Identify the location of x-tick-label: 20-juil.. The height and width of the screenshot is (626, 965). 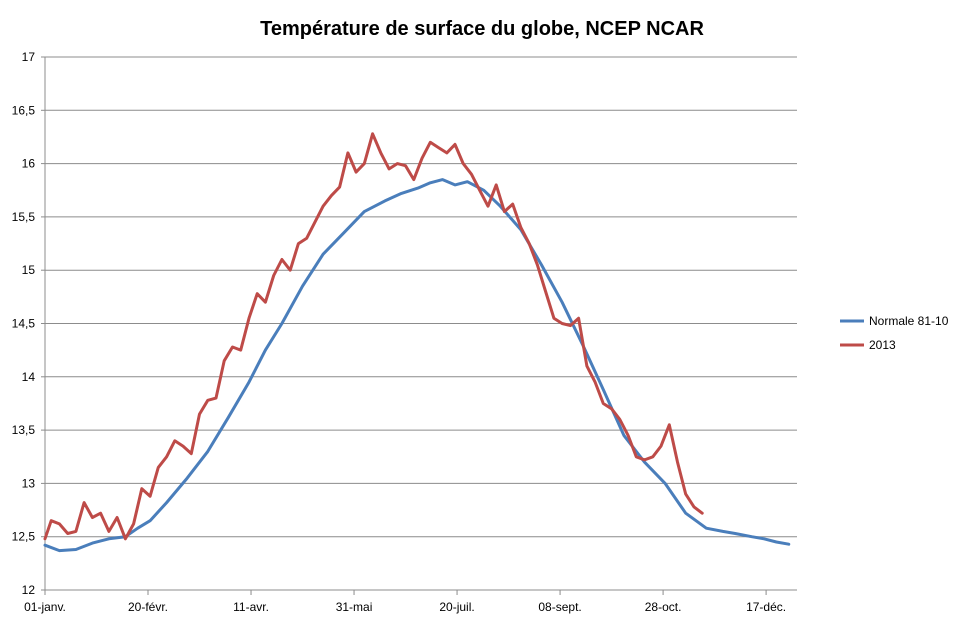
(456, 607).